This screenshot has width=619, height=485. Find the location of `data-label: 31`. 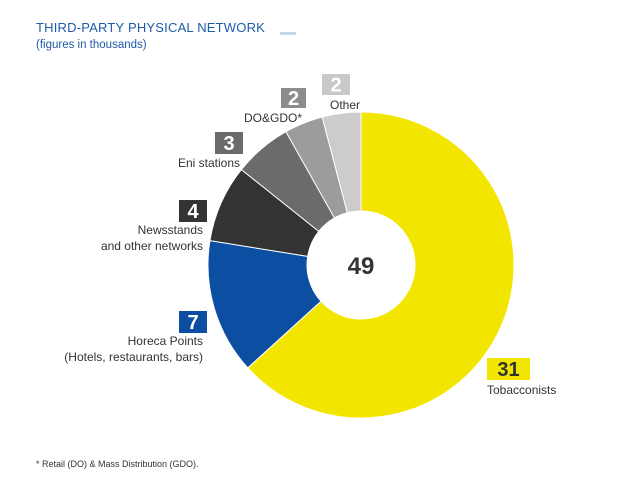

data-label: 31 is located at coordinates (508, 370).